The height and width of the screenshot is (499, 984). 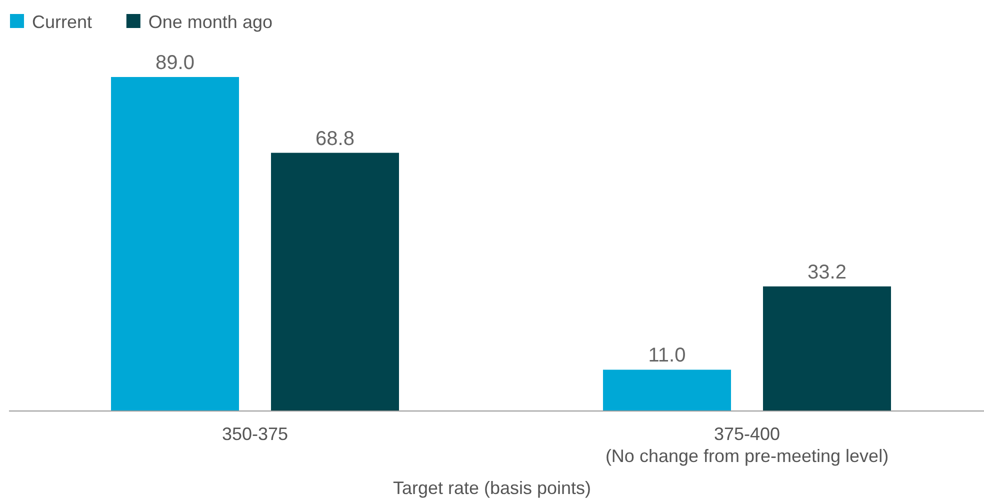 I want to click on x-tick-label: 350-375, so click(x=255, y=434).